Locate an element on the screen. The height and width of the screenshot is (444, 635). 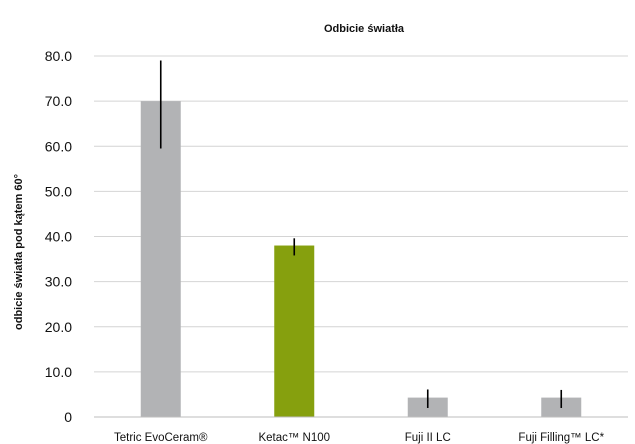
y-tick-label: 70.0 is located at coordinates (58, 101).